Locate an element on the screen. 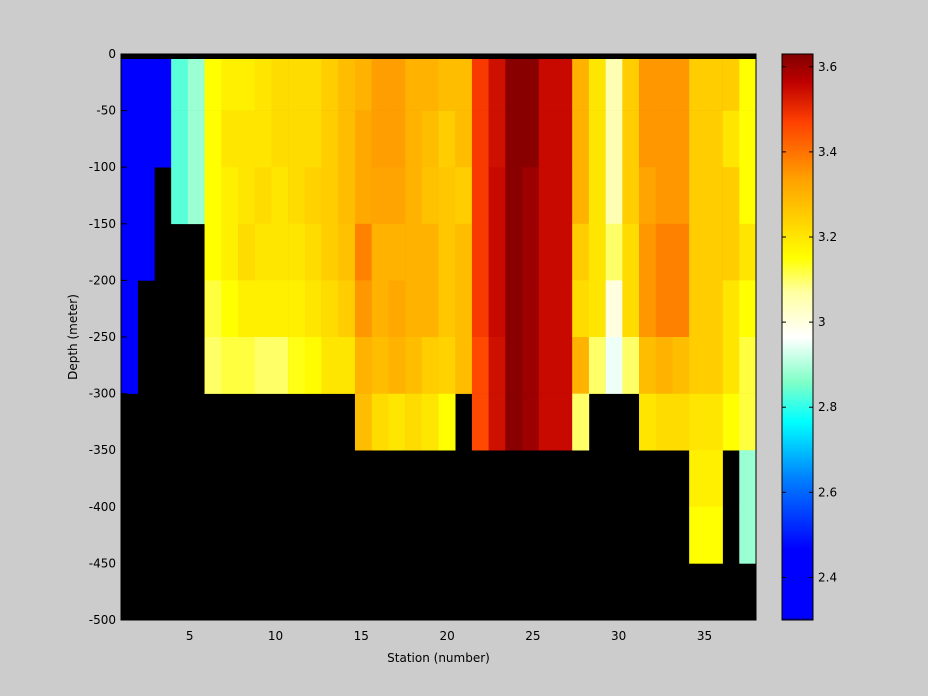 This screenshot has width=928, height=696. y-tick-label: -300 is located at coordinates (102, 394).